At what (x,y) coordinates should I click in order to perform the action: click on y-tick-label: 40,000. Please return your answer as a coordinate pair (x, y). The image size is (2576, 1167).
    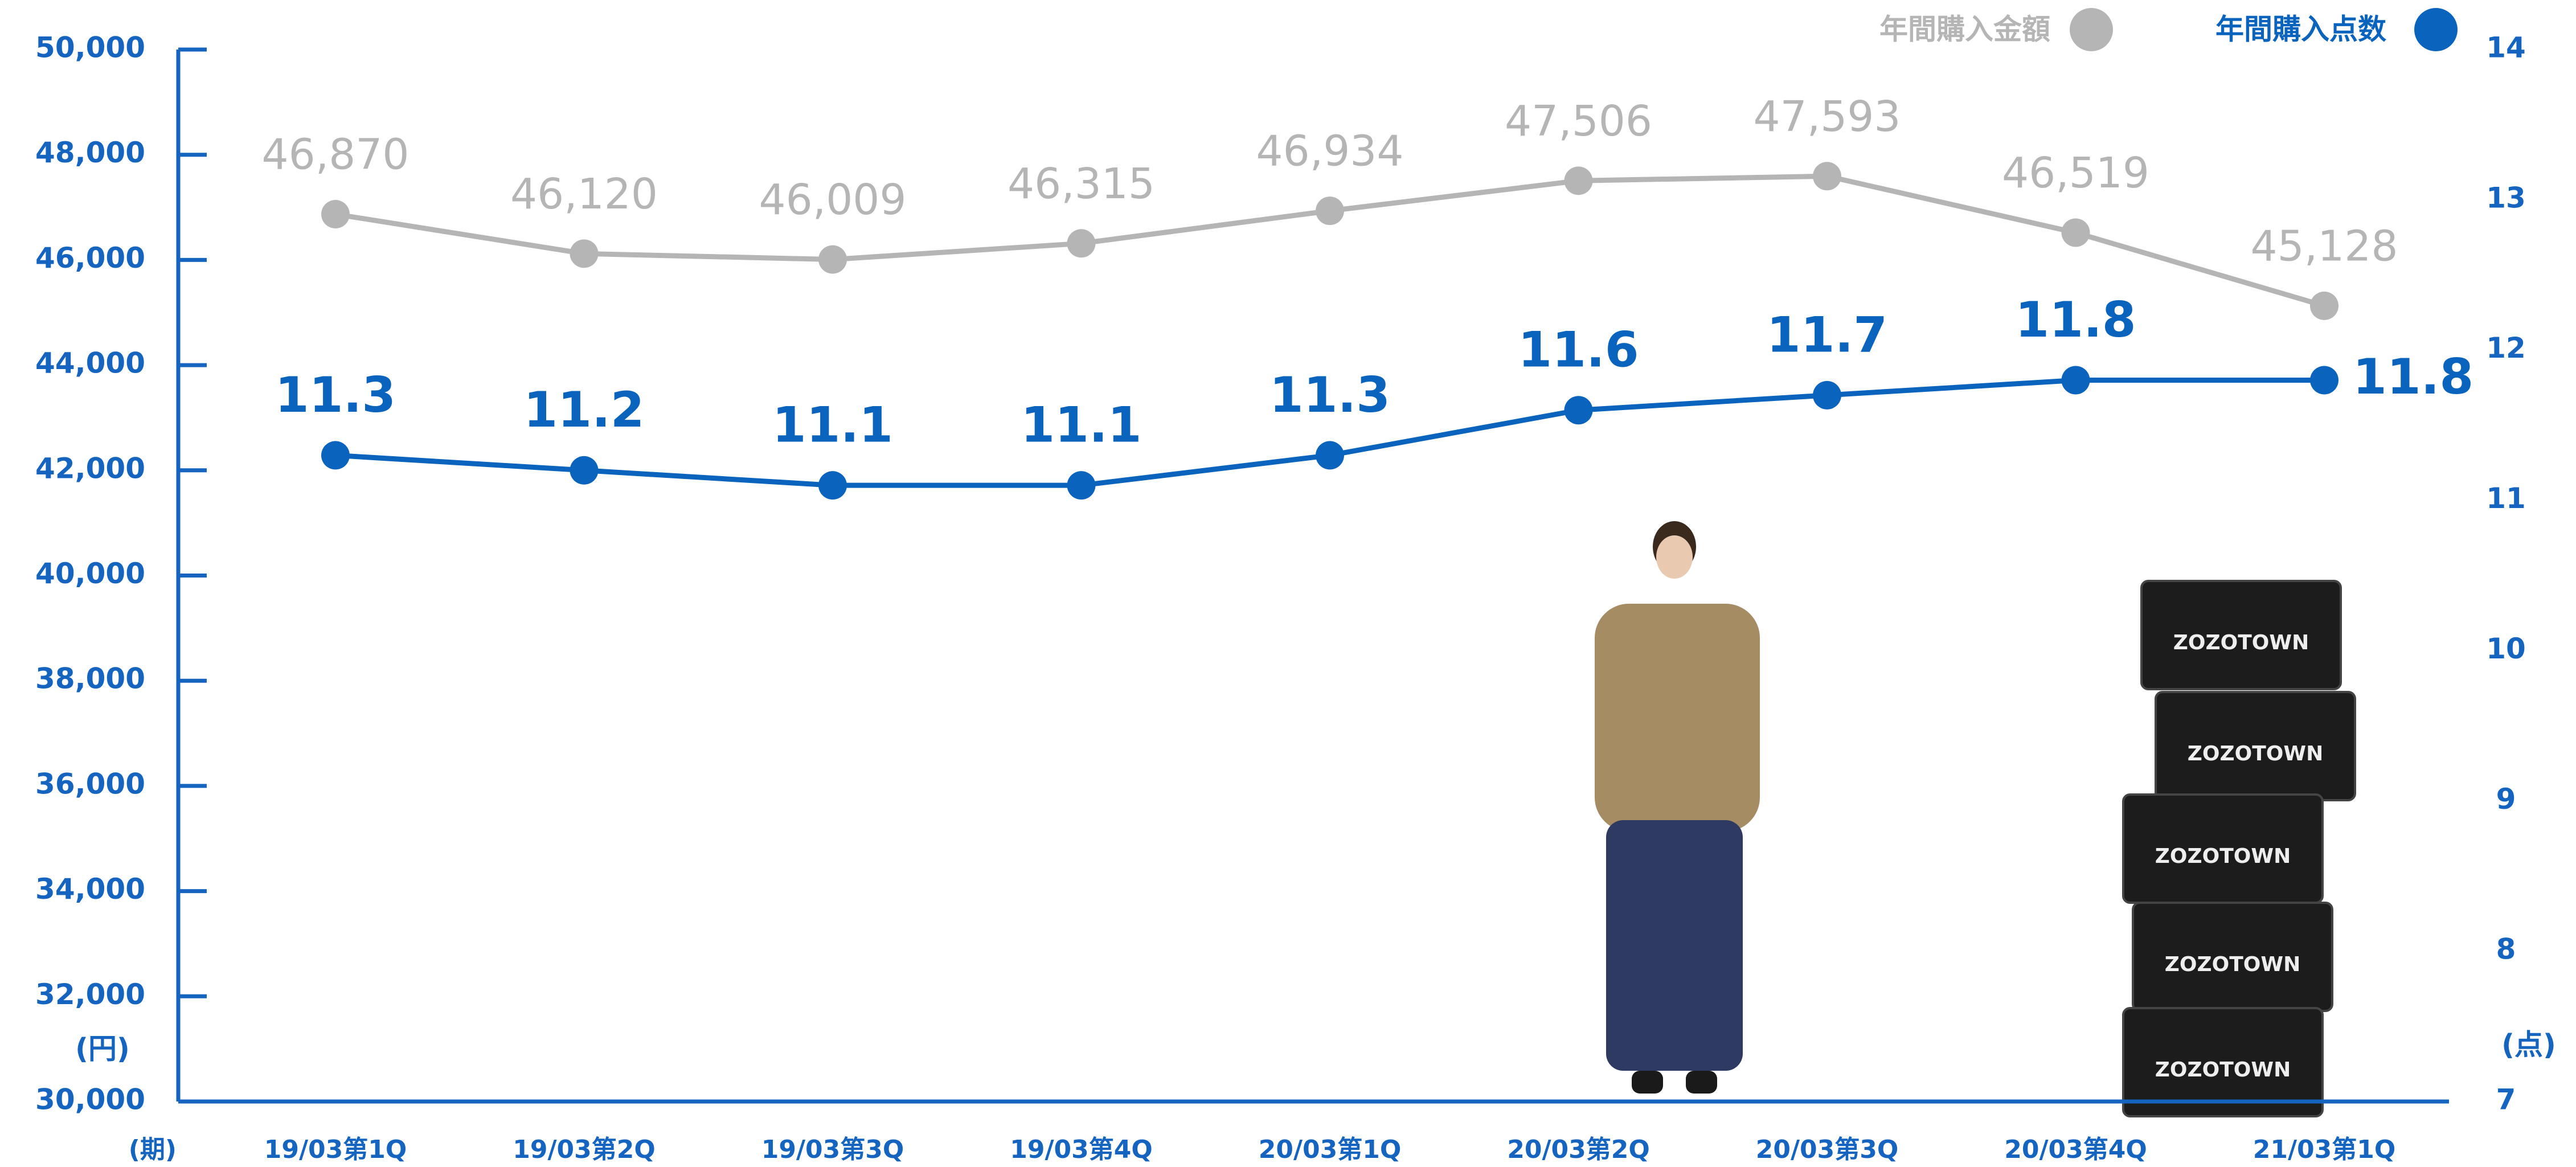
    Looking at the image, I should click on (90, 573).